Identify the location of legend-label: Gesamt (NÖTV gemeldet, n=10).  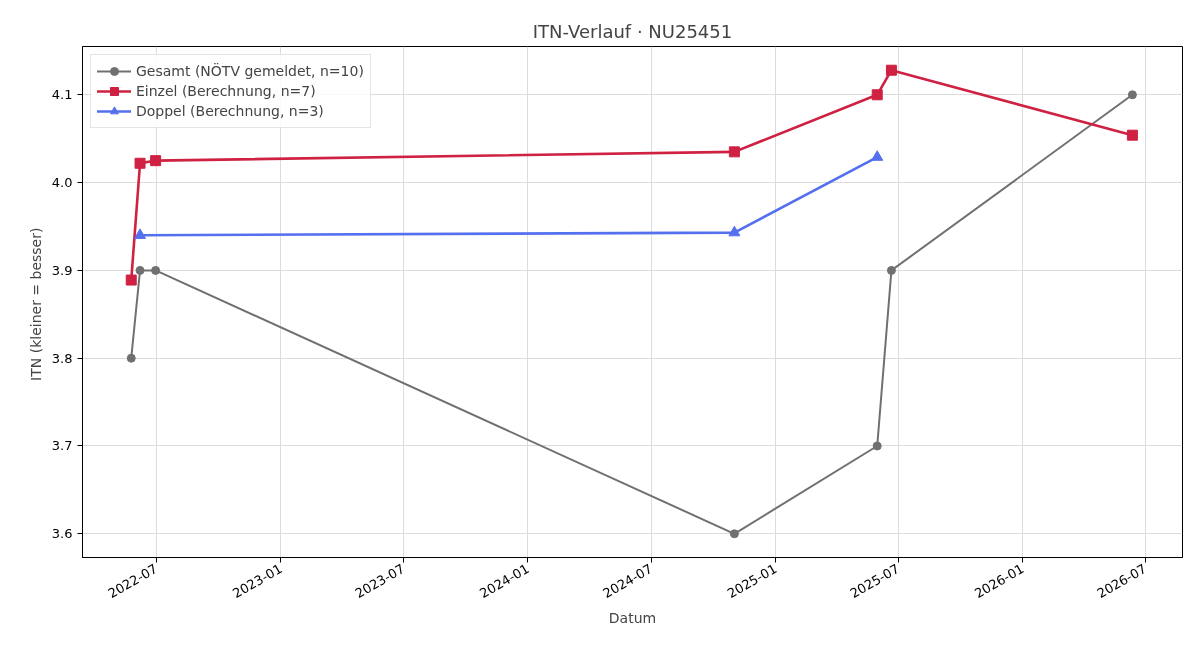
(250, 71).